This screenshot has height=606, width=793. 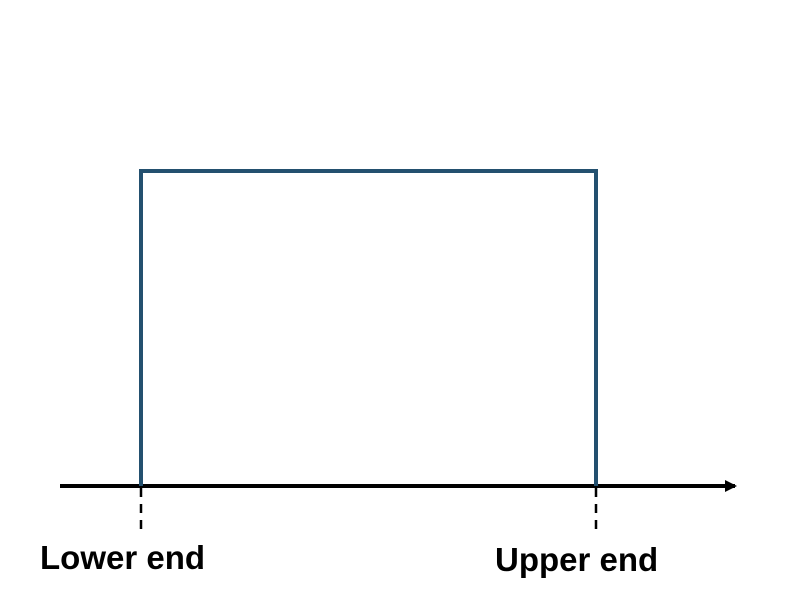 What do you see at coordinates (577, 559) in the screenshot?
I see `upper-end-label: Upper end` at bounding box center [577, 559].